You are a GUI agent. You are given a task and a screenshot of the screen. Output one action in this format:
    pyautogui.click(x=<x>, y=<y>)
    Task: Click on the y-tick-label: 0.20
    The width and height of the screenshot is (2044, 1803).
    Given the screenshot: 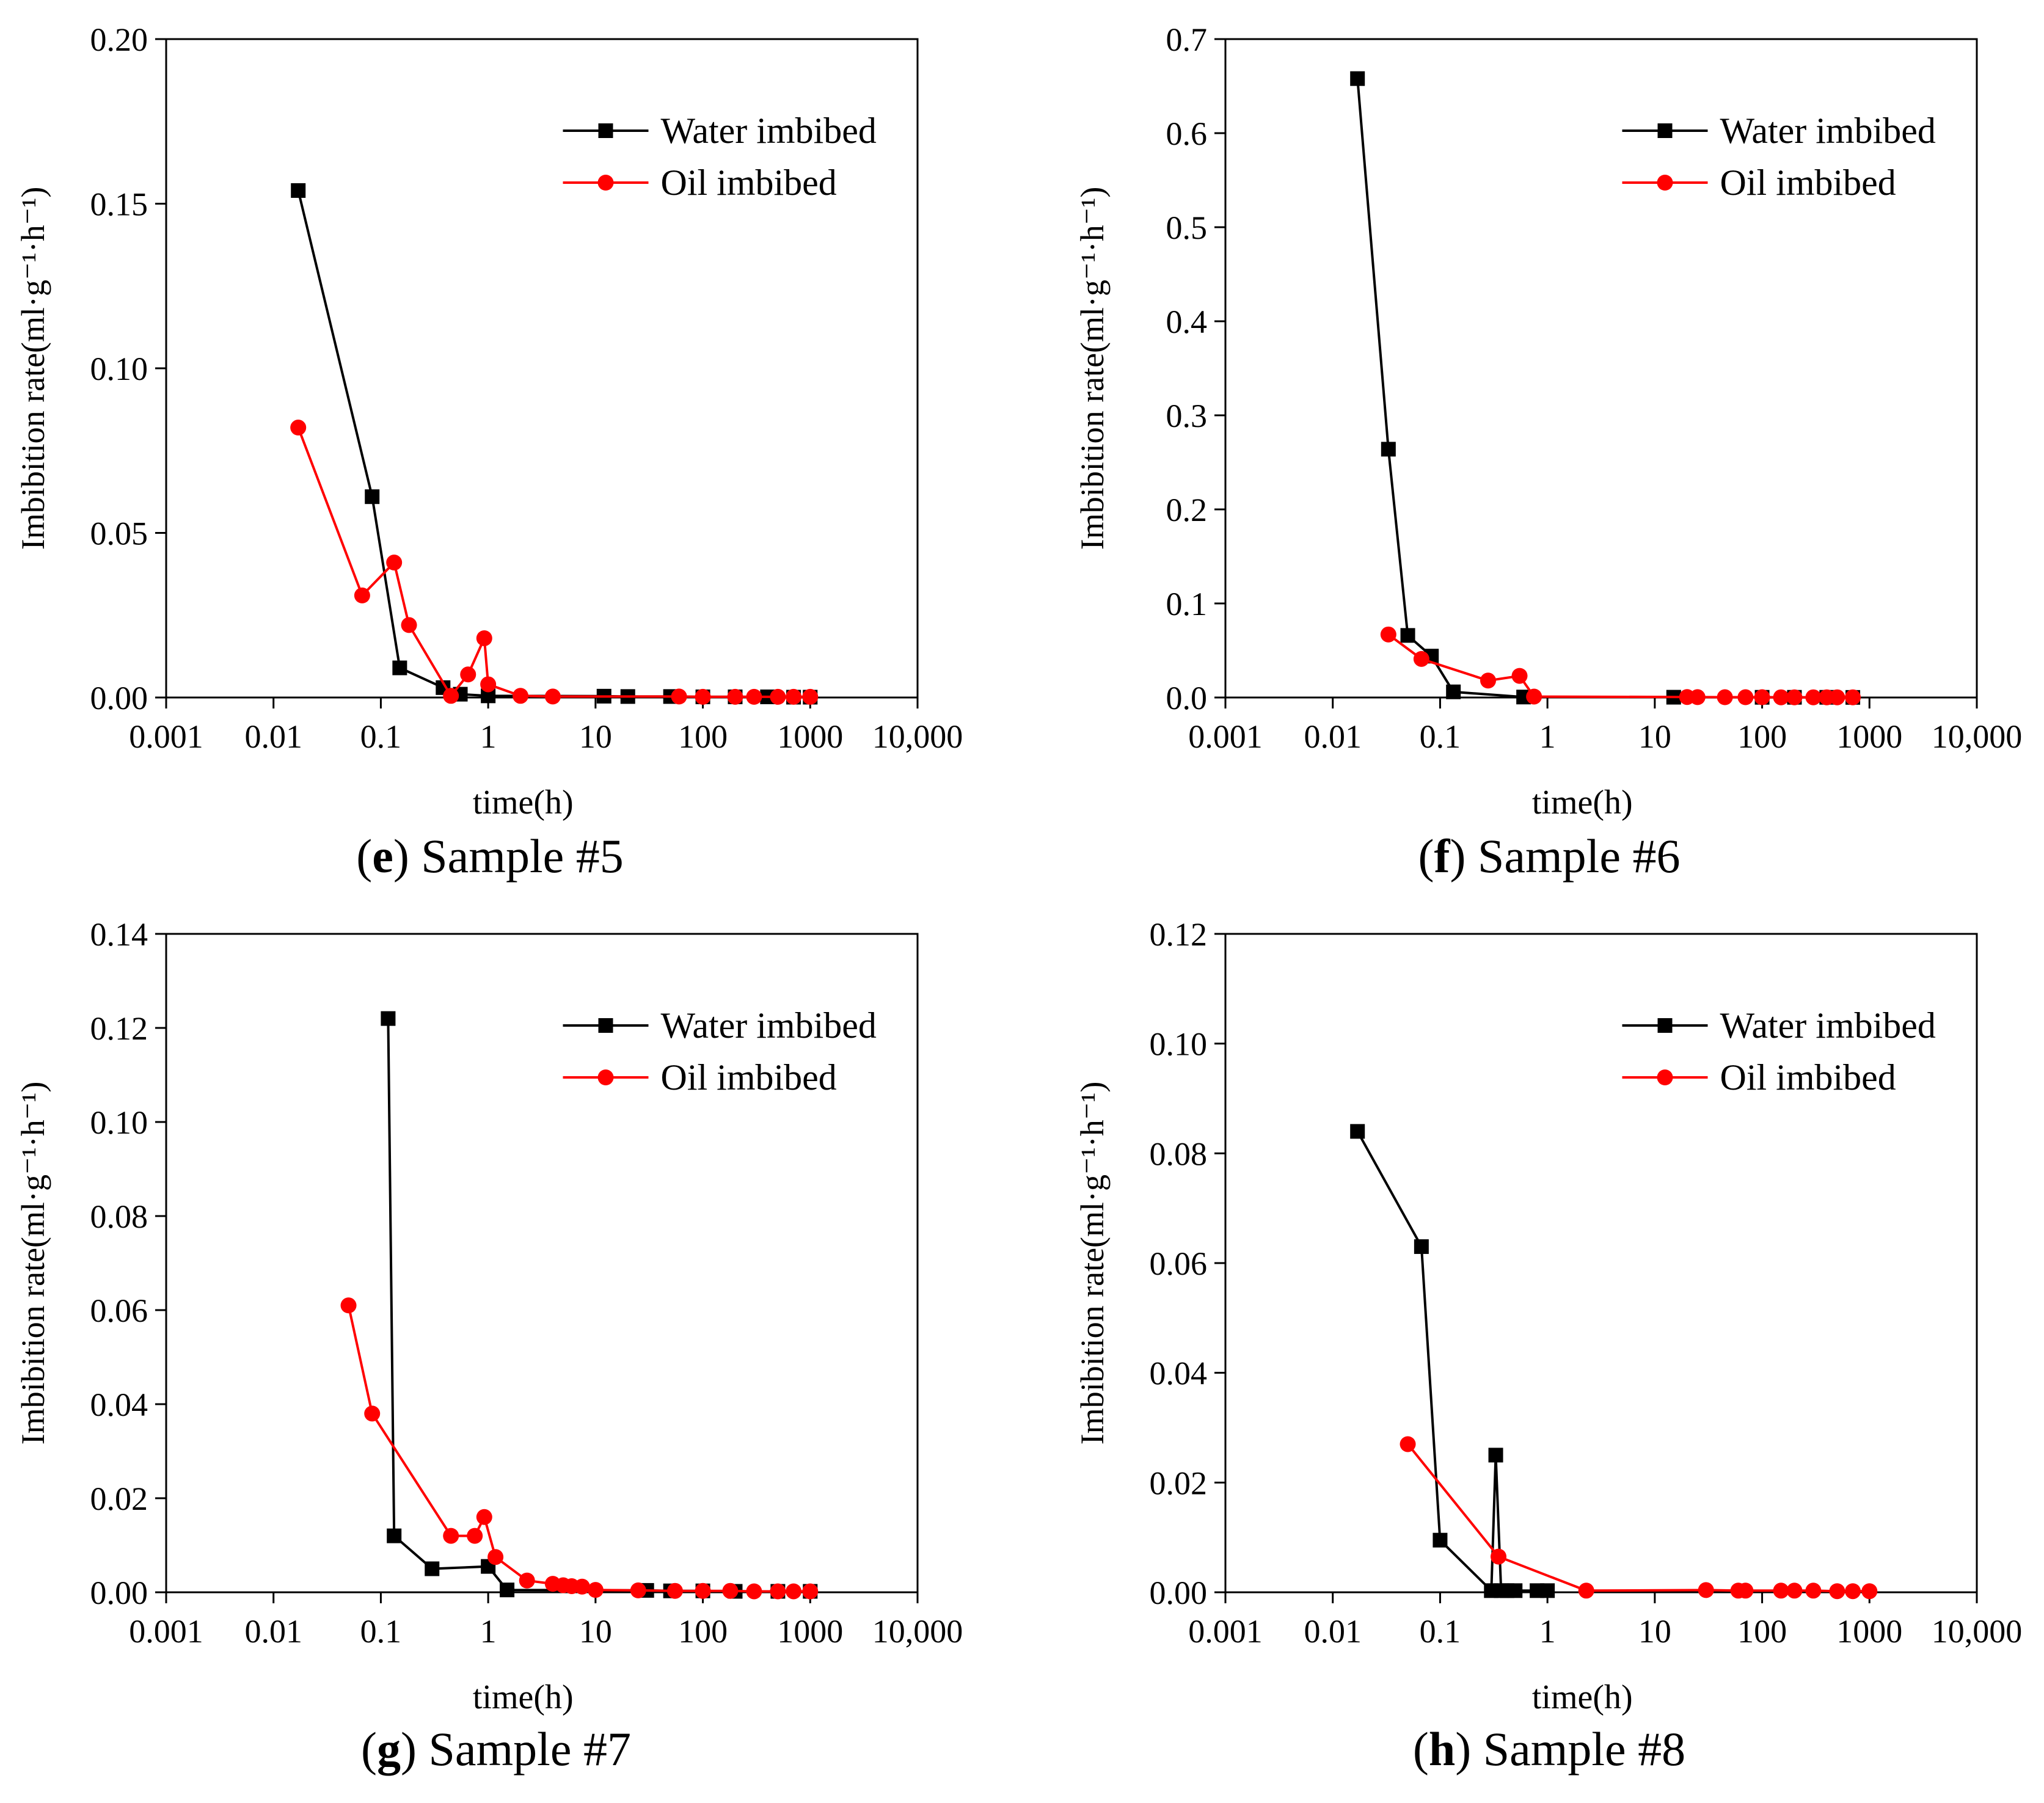 What is the action you would take?
    pyautogui.click(x=119, y=39)
    